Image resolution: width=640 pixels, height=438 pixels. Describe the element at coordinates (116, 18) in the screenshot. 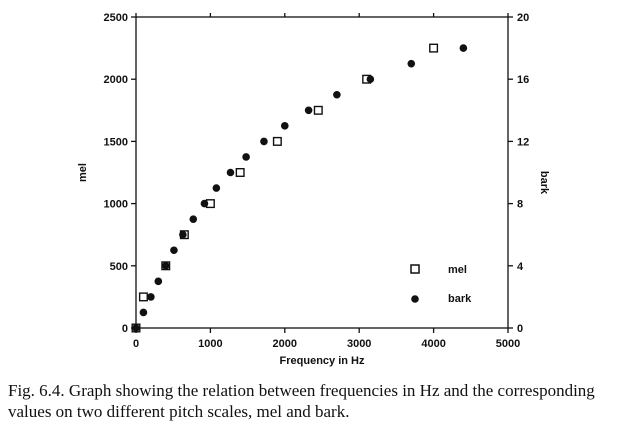

I see `y-left-tick-label: 2500` at that location.